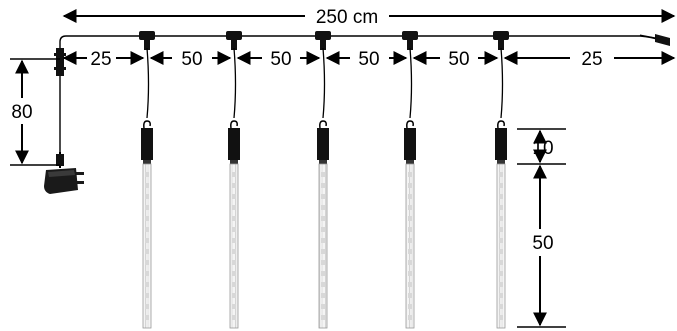 The image size is (677, 331). I want to click on segment-1-label: 50, so click(191, 59).